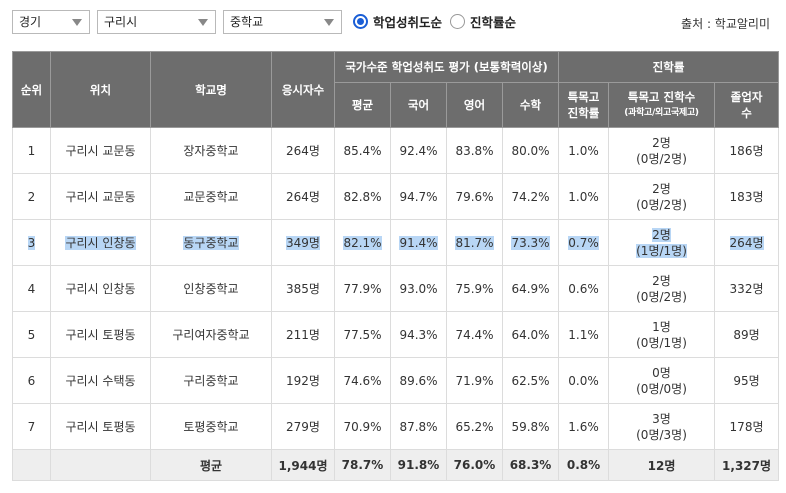  Describe the element at coordinates (121, 22) in the screenshot. I see `city-select-value: 구리시` at that location.